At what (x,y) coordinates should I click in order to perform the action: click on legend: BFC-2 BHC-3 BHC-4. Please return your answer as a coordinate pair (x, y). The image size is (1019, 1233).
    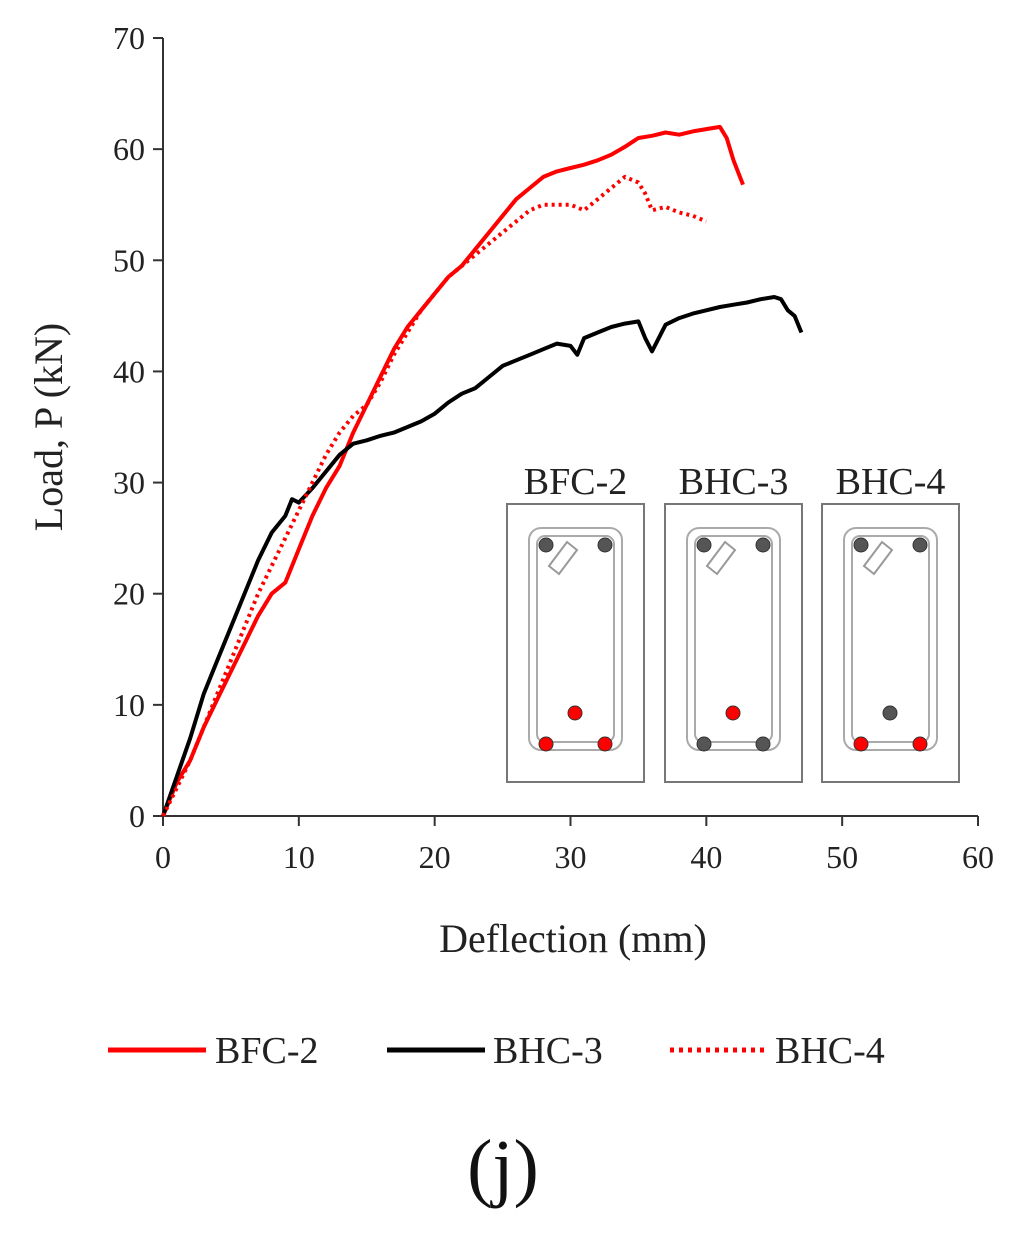
    Looking at the image, I should click on (496, 1051).